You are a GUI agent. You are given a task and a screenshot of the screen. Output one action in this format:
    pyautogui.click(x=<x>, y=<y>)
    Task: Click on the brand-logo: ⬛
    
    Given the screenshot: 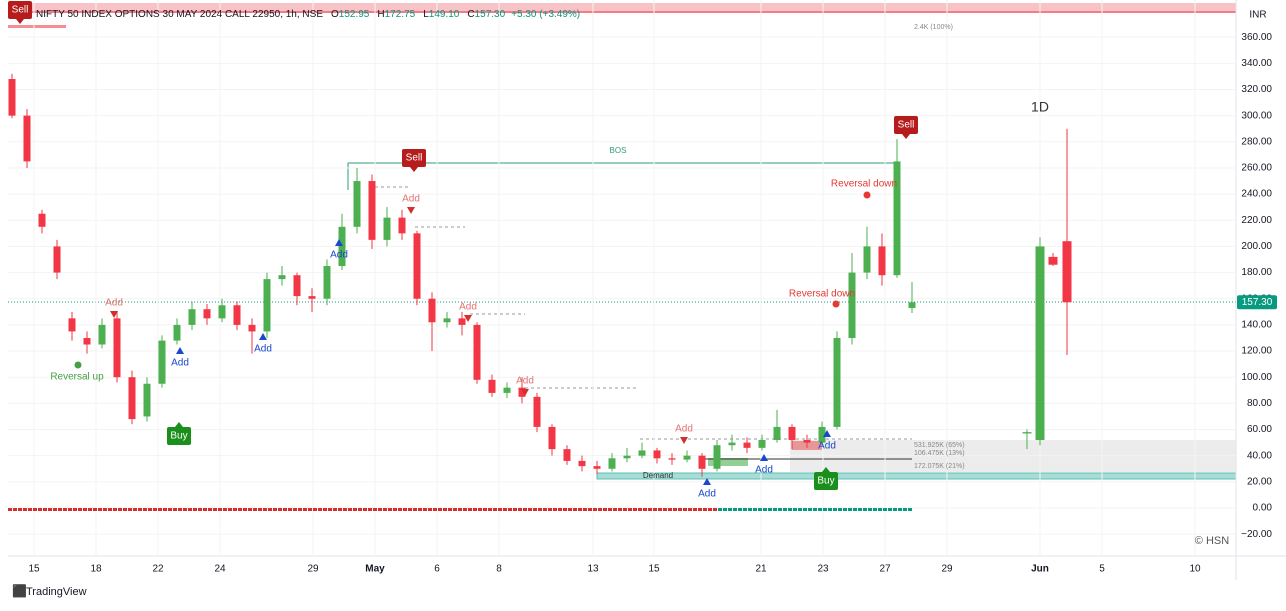 What is the action you would take?
    pyautogui.click(x=19, y=591)
    